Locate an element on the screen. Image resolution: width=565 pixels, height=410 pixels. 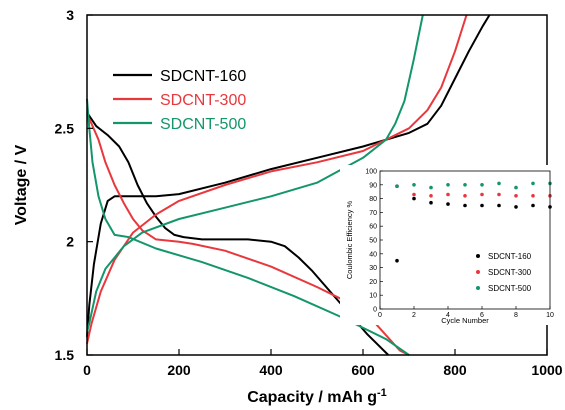
y-tick-label: 2 is located at coordinates (70, 242).